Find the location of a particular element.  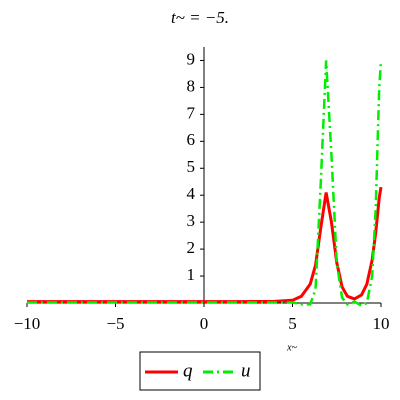

legend-label: u is located at coordinates (246, 370).